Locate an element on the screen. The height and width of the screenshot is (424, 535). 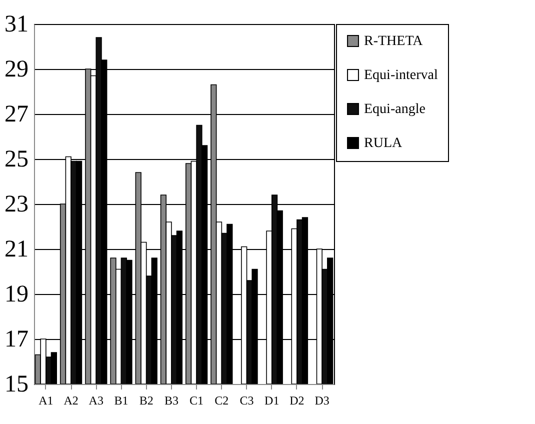
x-tick-label: A2 is located at coordinates (71, 401).